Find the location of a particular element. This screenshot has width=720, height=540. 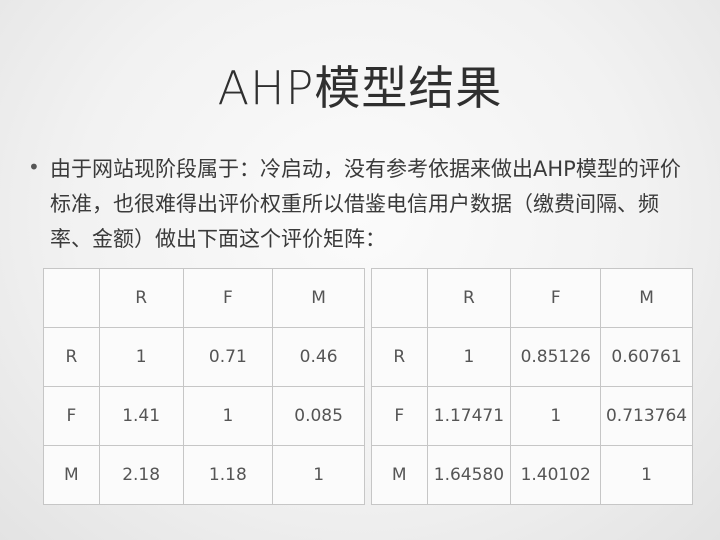

slide-title: AHP模型结果 is located at coordinates (360, 88).